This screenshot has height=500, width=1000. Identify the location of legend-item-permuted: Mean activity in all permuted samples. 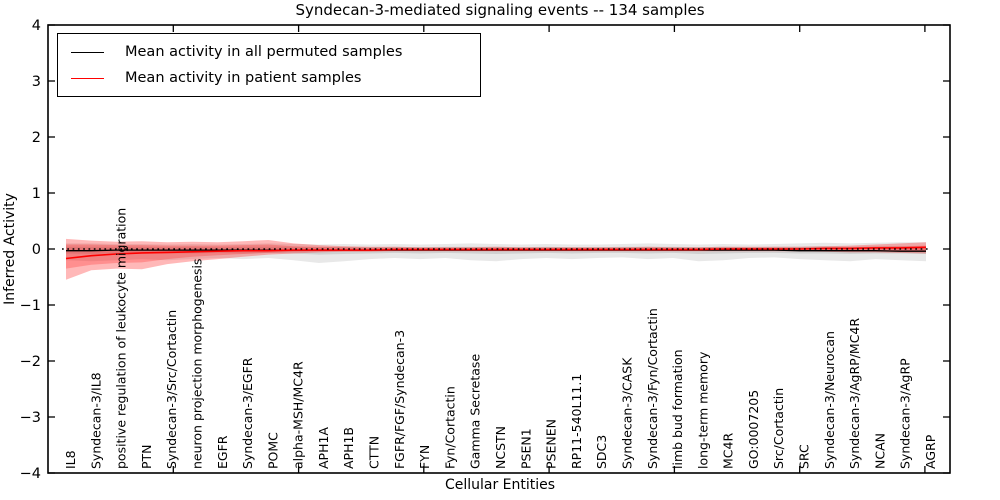
(275, 52).